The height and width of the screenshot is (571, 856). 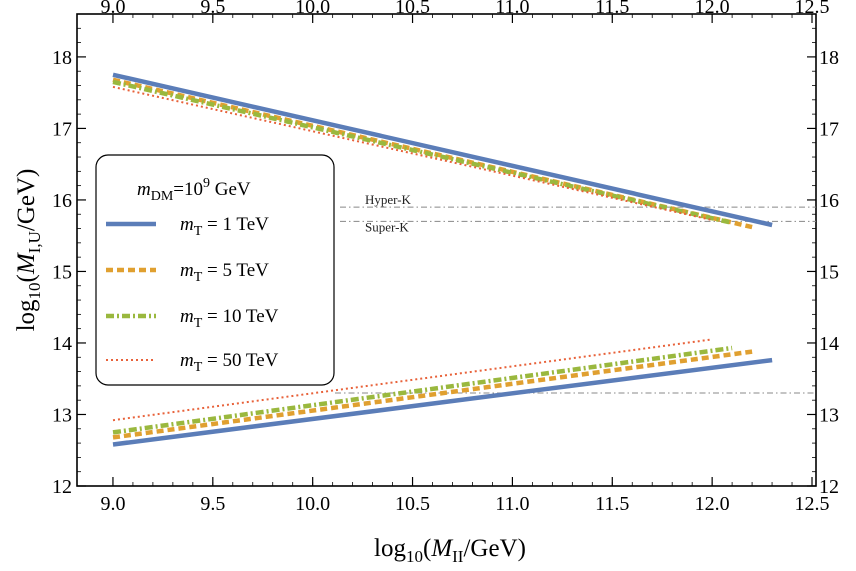 What do you see at coordinates (712, 9) in the screenshot?
I see `x-tick-label-top: 12.0` at bounding box center [712, 9].